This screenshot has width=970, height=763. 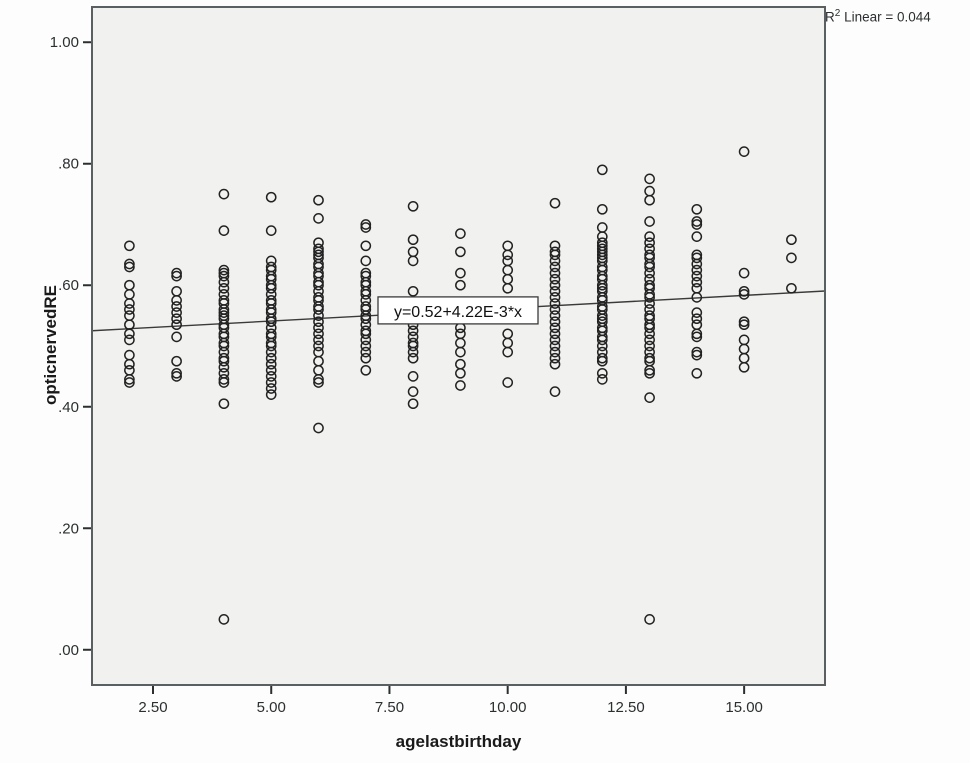 I want to click on x-tick-label: 10.00, so click(x=508, y=707).